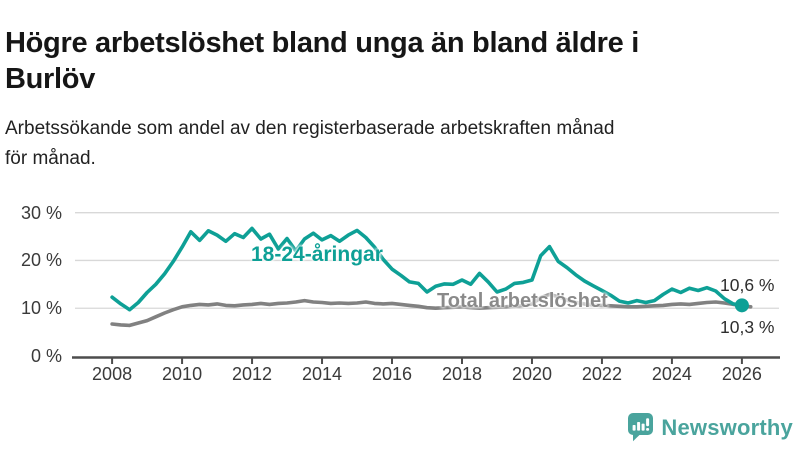 This screenshot has width=800, height=450. Describe the element at coordinates (252, 374) in the screenshot. I see `x-axis-tick-label: 2012` at that location.